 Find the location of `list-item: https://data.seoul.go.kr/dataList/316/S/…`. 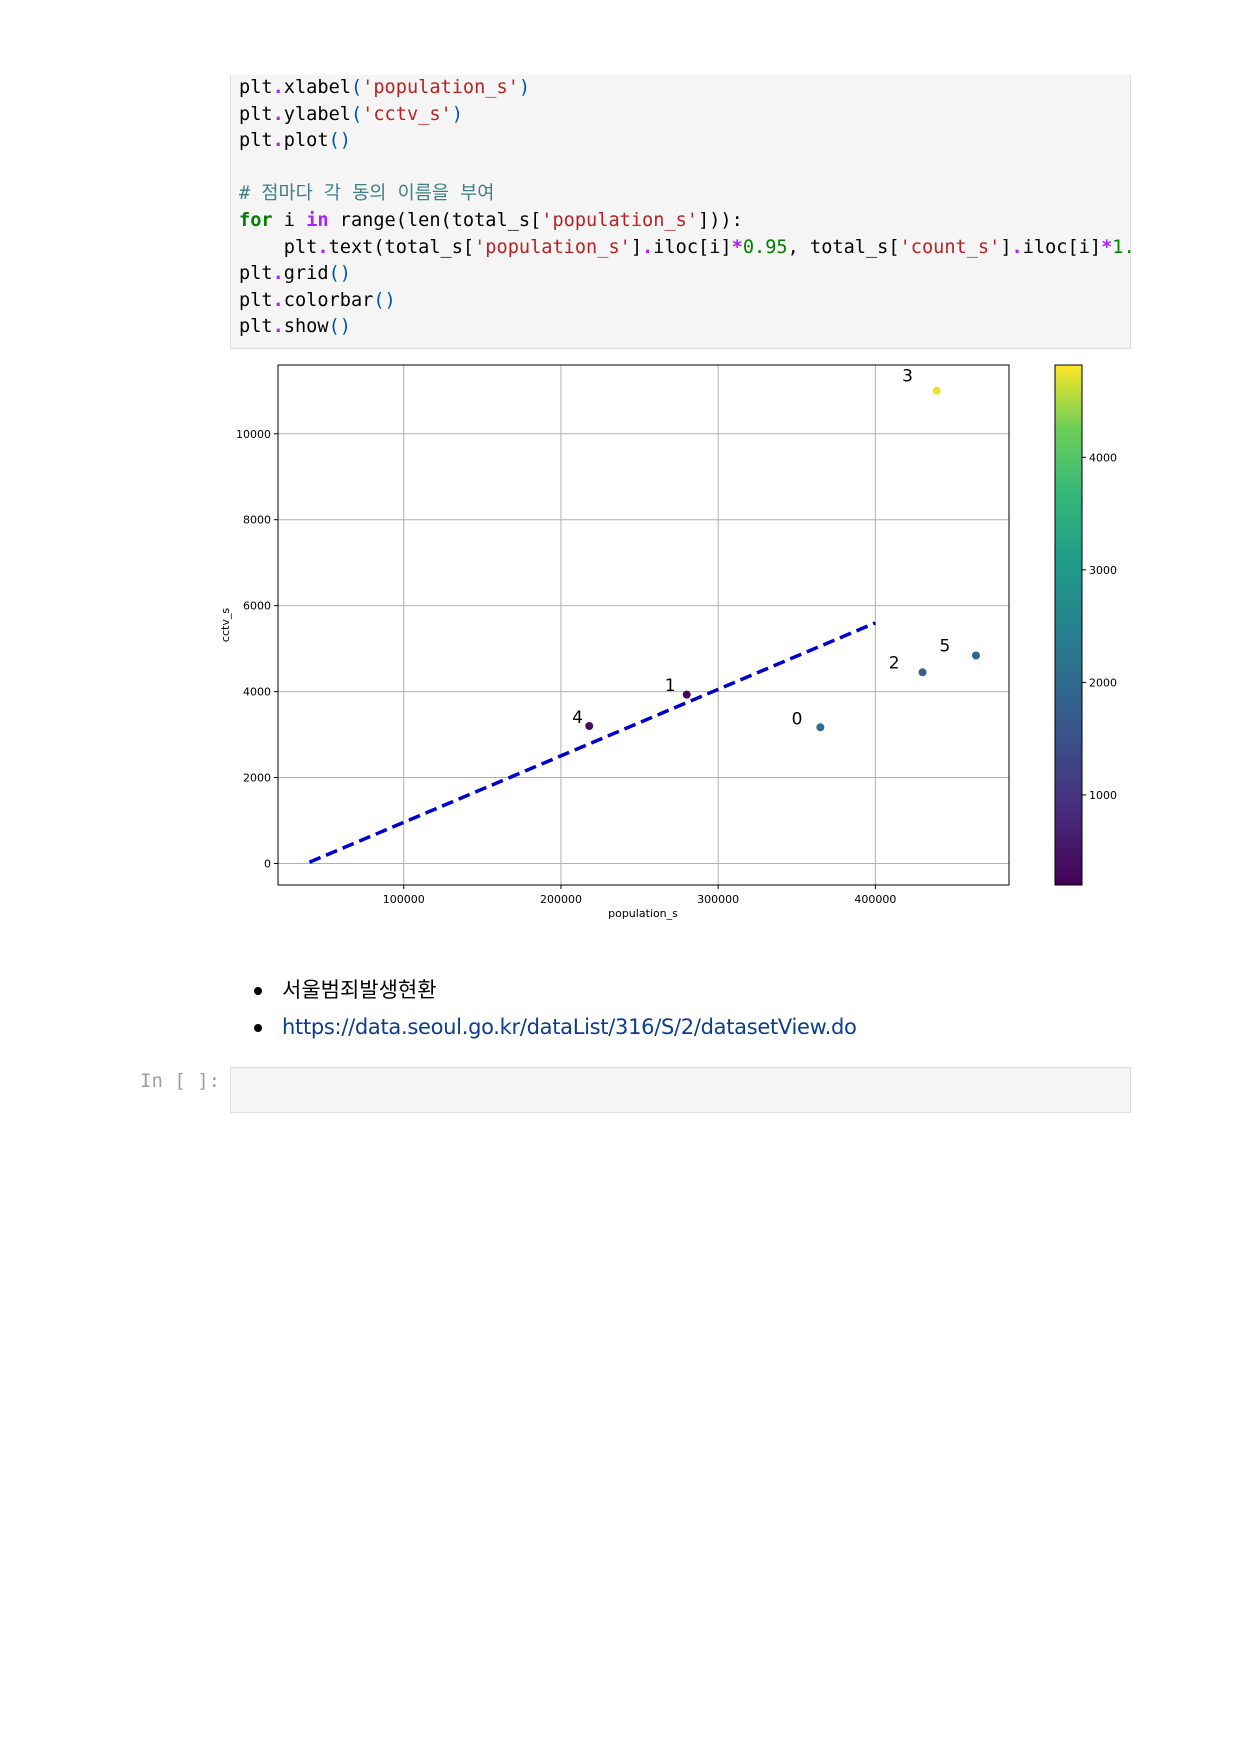

list-item: https://data.seoul.go.kr/dataList/316/S/… is located at coordinates (553, 1027).